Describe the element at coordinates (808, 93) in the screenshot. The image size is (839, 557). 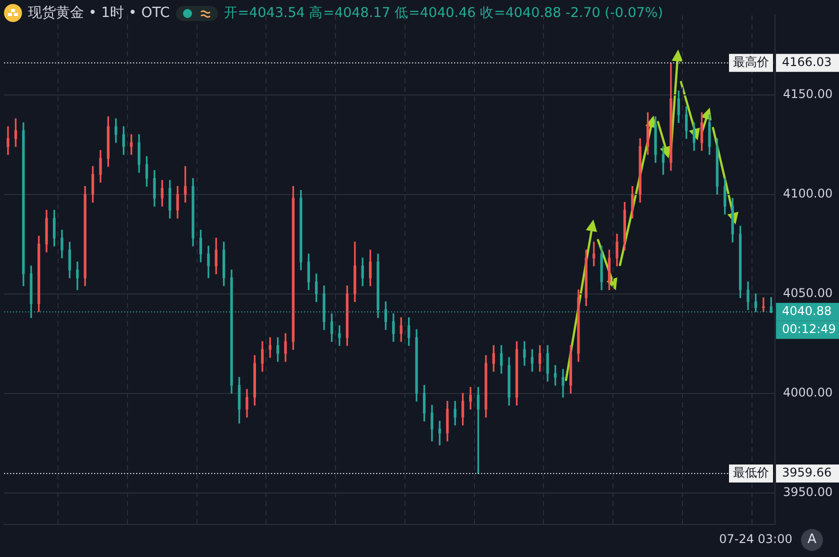
I see `y-tick-label: 4150.00` at that location.